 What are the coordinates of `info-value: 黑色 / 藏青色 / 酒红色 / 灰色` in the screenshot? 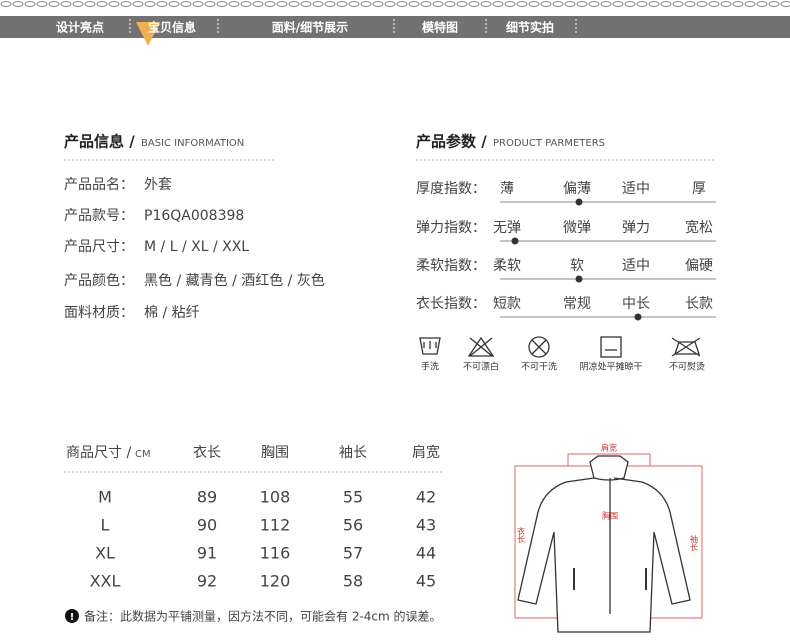 It's located at (234, 280).